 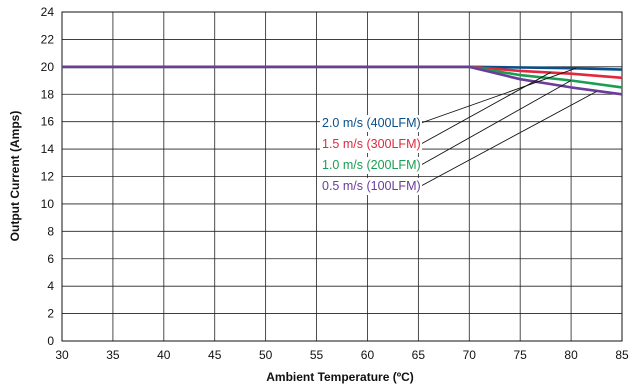 I want to click on y-tick-label: 4, so click(x=50, y=286).